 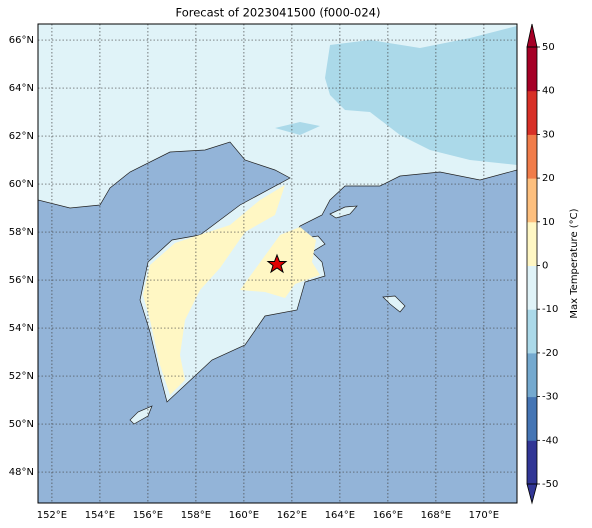 What do you see at coordinates (21, 424) in the screenshot?
I see `y-tick-label: 50°N` at bounding box center [21, 424].